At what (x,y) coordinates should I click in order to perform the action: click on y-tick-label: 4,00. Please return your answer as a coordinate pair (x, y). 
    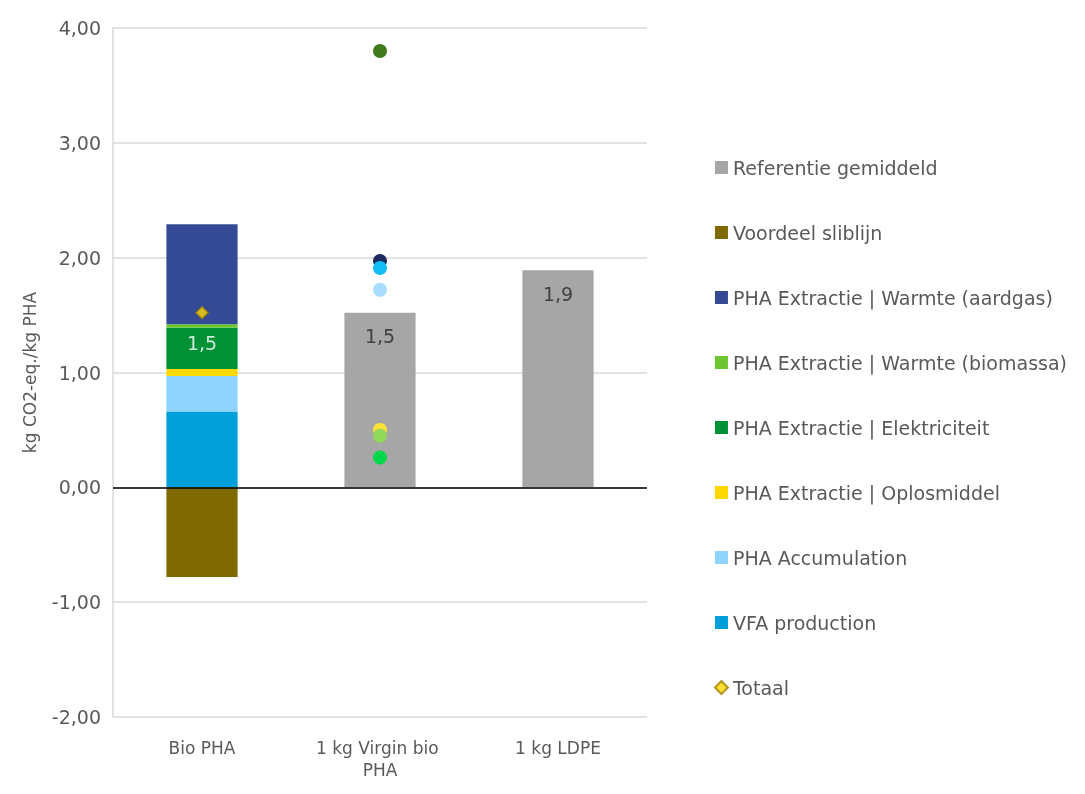
    Looking at the image, I should click on (79, 28).